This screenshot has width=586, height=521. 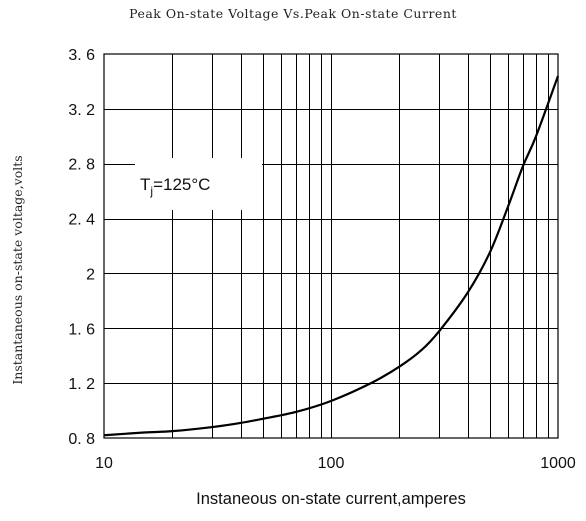 What do you see at coordinates (81, 110) in the screenshot?
I see `y-tick-label: 3. 2` at bounding box center [81, 110].